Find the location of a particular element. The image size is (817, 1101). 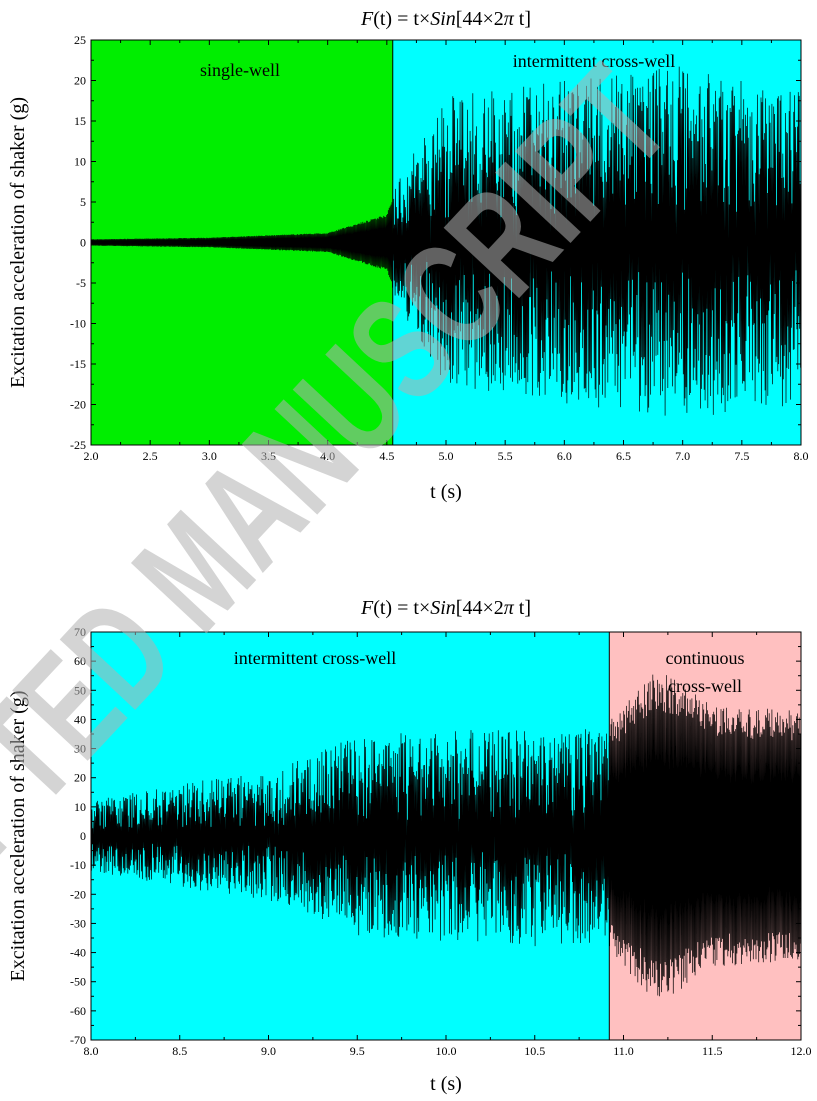

x-tick-label: 6.0 is located at coordinates (564, 456).